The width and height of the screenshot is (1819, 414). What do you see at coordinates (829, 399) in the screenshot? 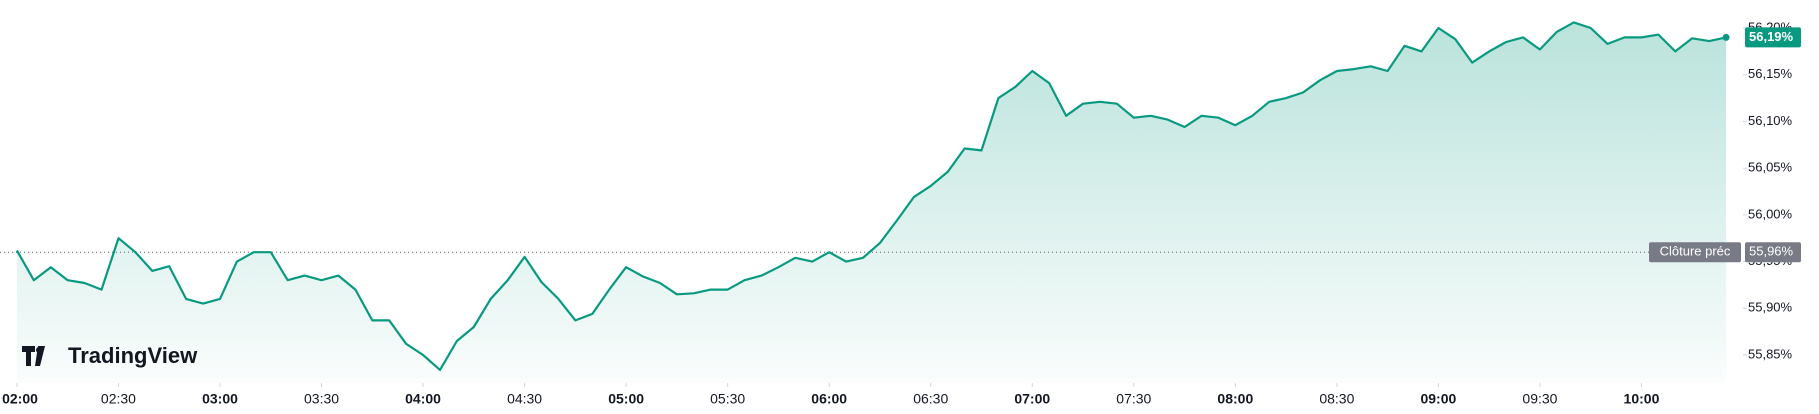
I see `x-tick-label: 06:00` at bounding box center [829, 399].